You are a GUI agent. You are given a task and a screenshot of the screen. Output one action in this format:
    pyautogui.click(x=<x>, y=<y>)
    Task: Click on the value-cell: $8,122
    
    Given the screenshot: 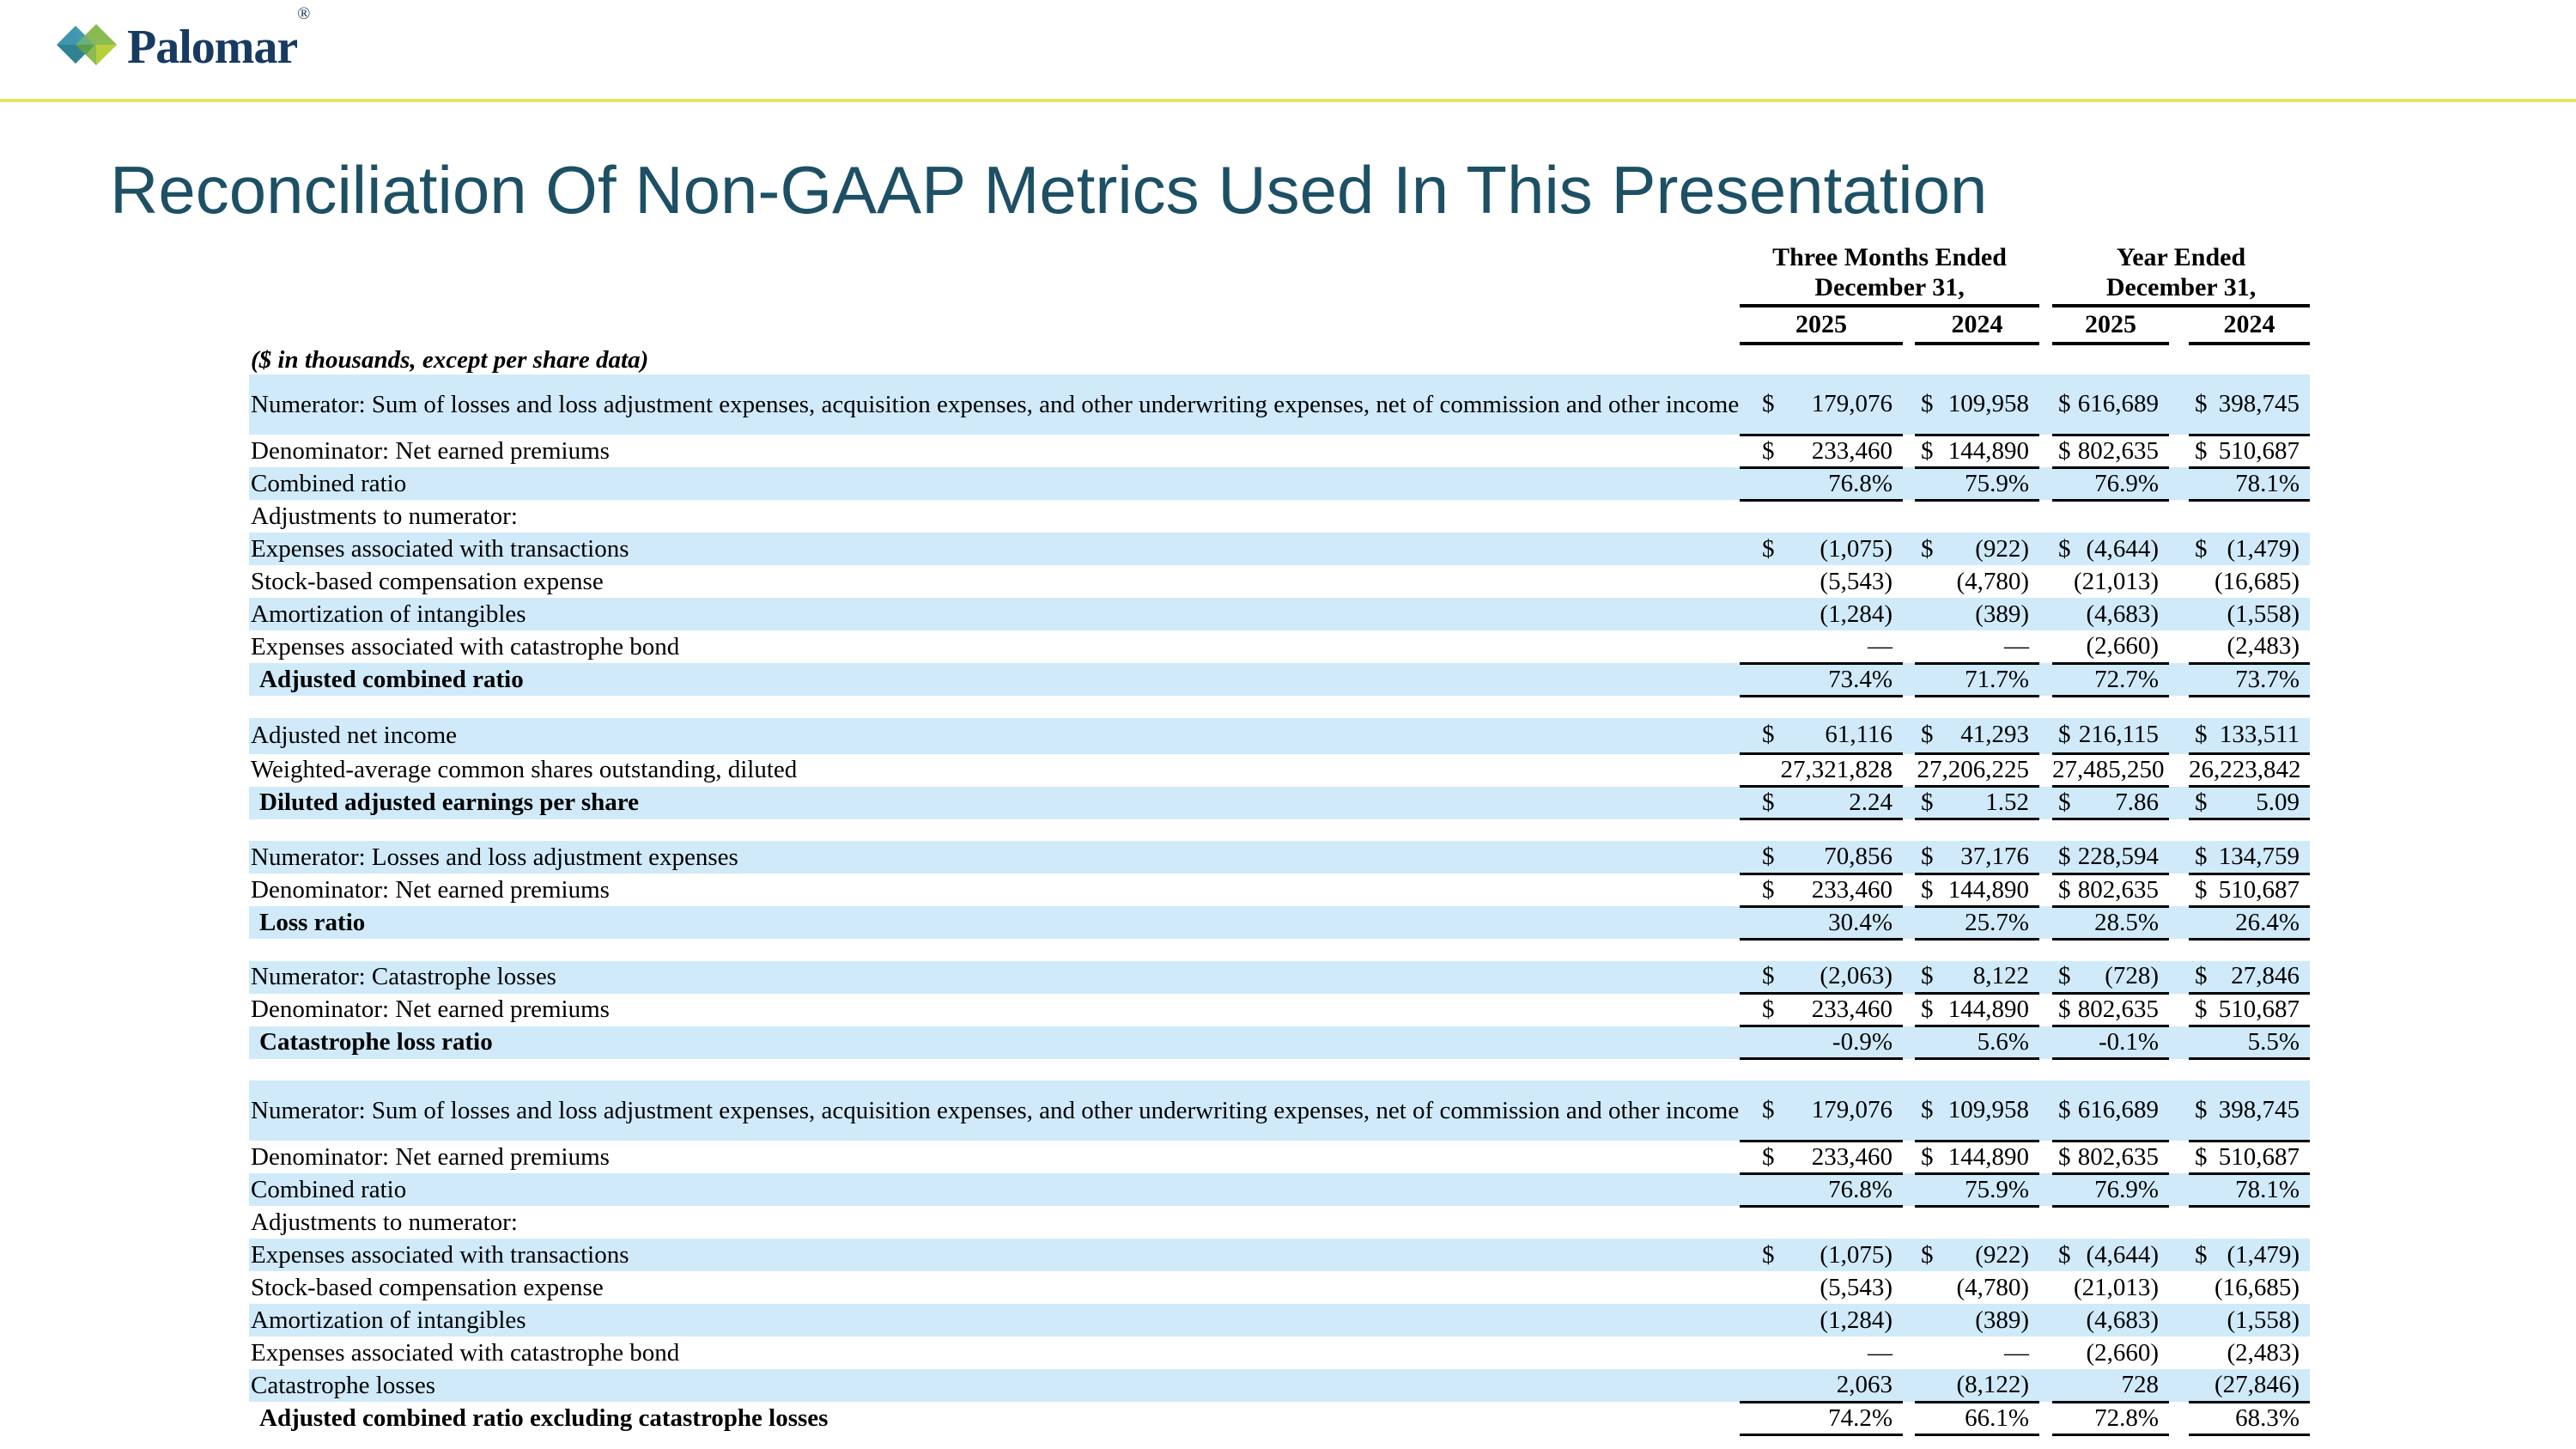 What is the action you would take?
    pyautogui.click(x=1977, y=977)
    